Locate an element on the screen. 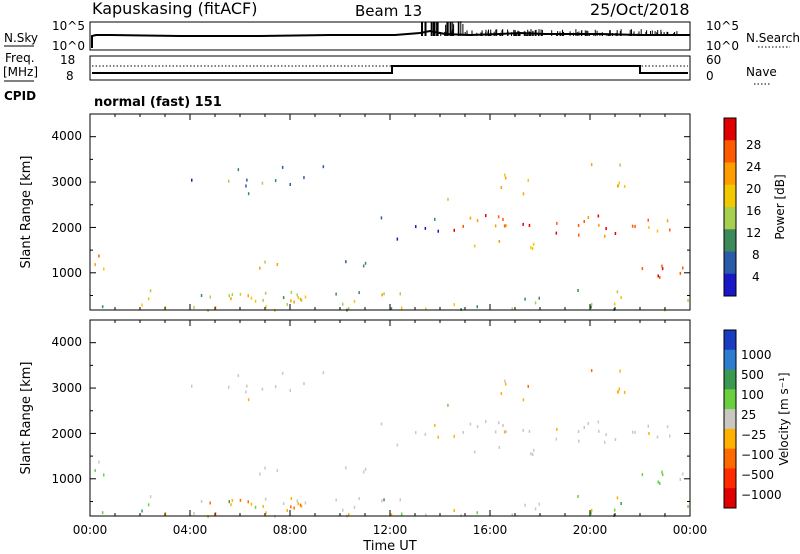 The width and height of the screenshot is (800, 554). noise-right-label: N.Search is located at coordinates (773, 38).